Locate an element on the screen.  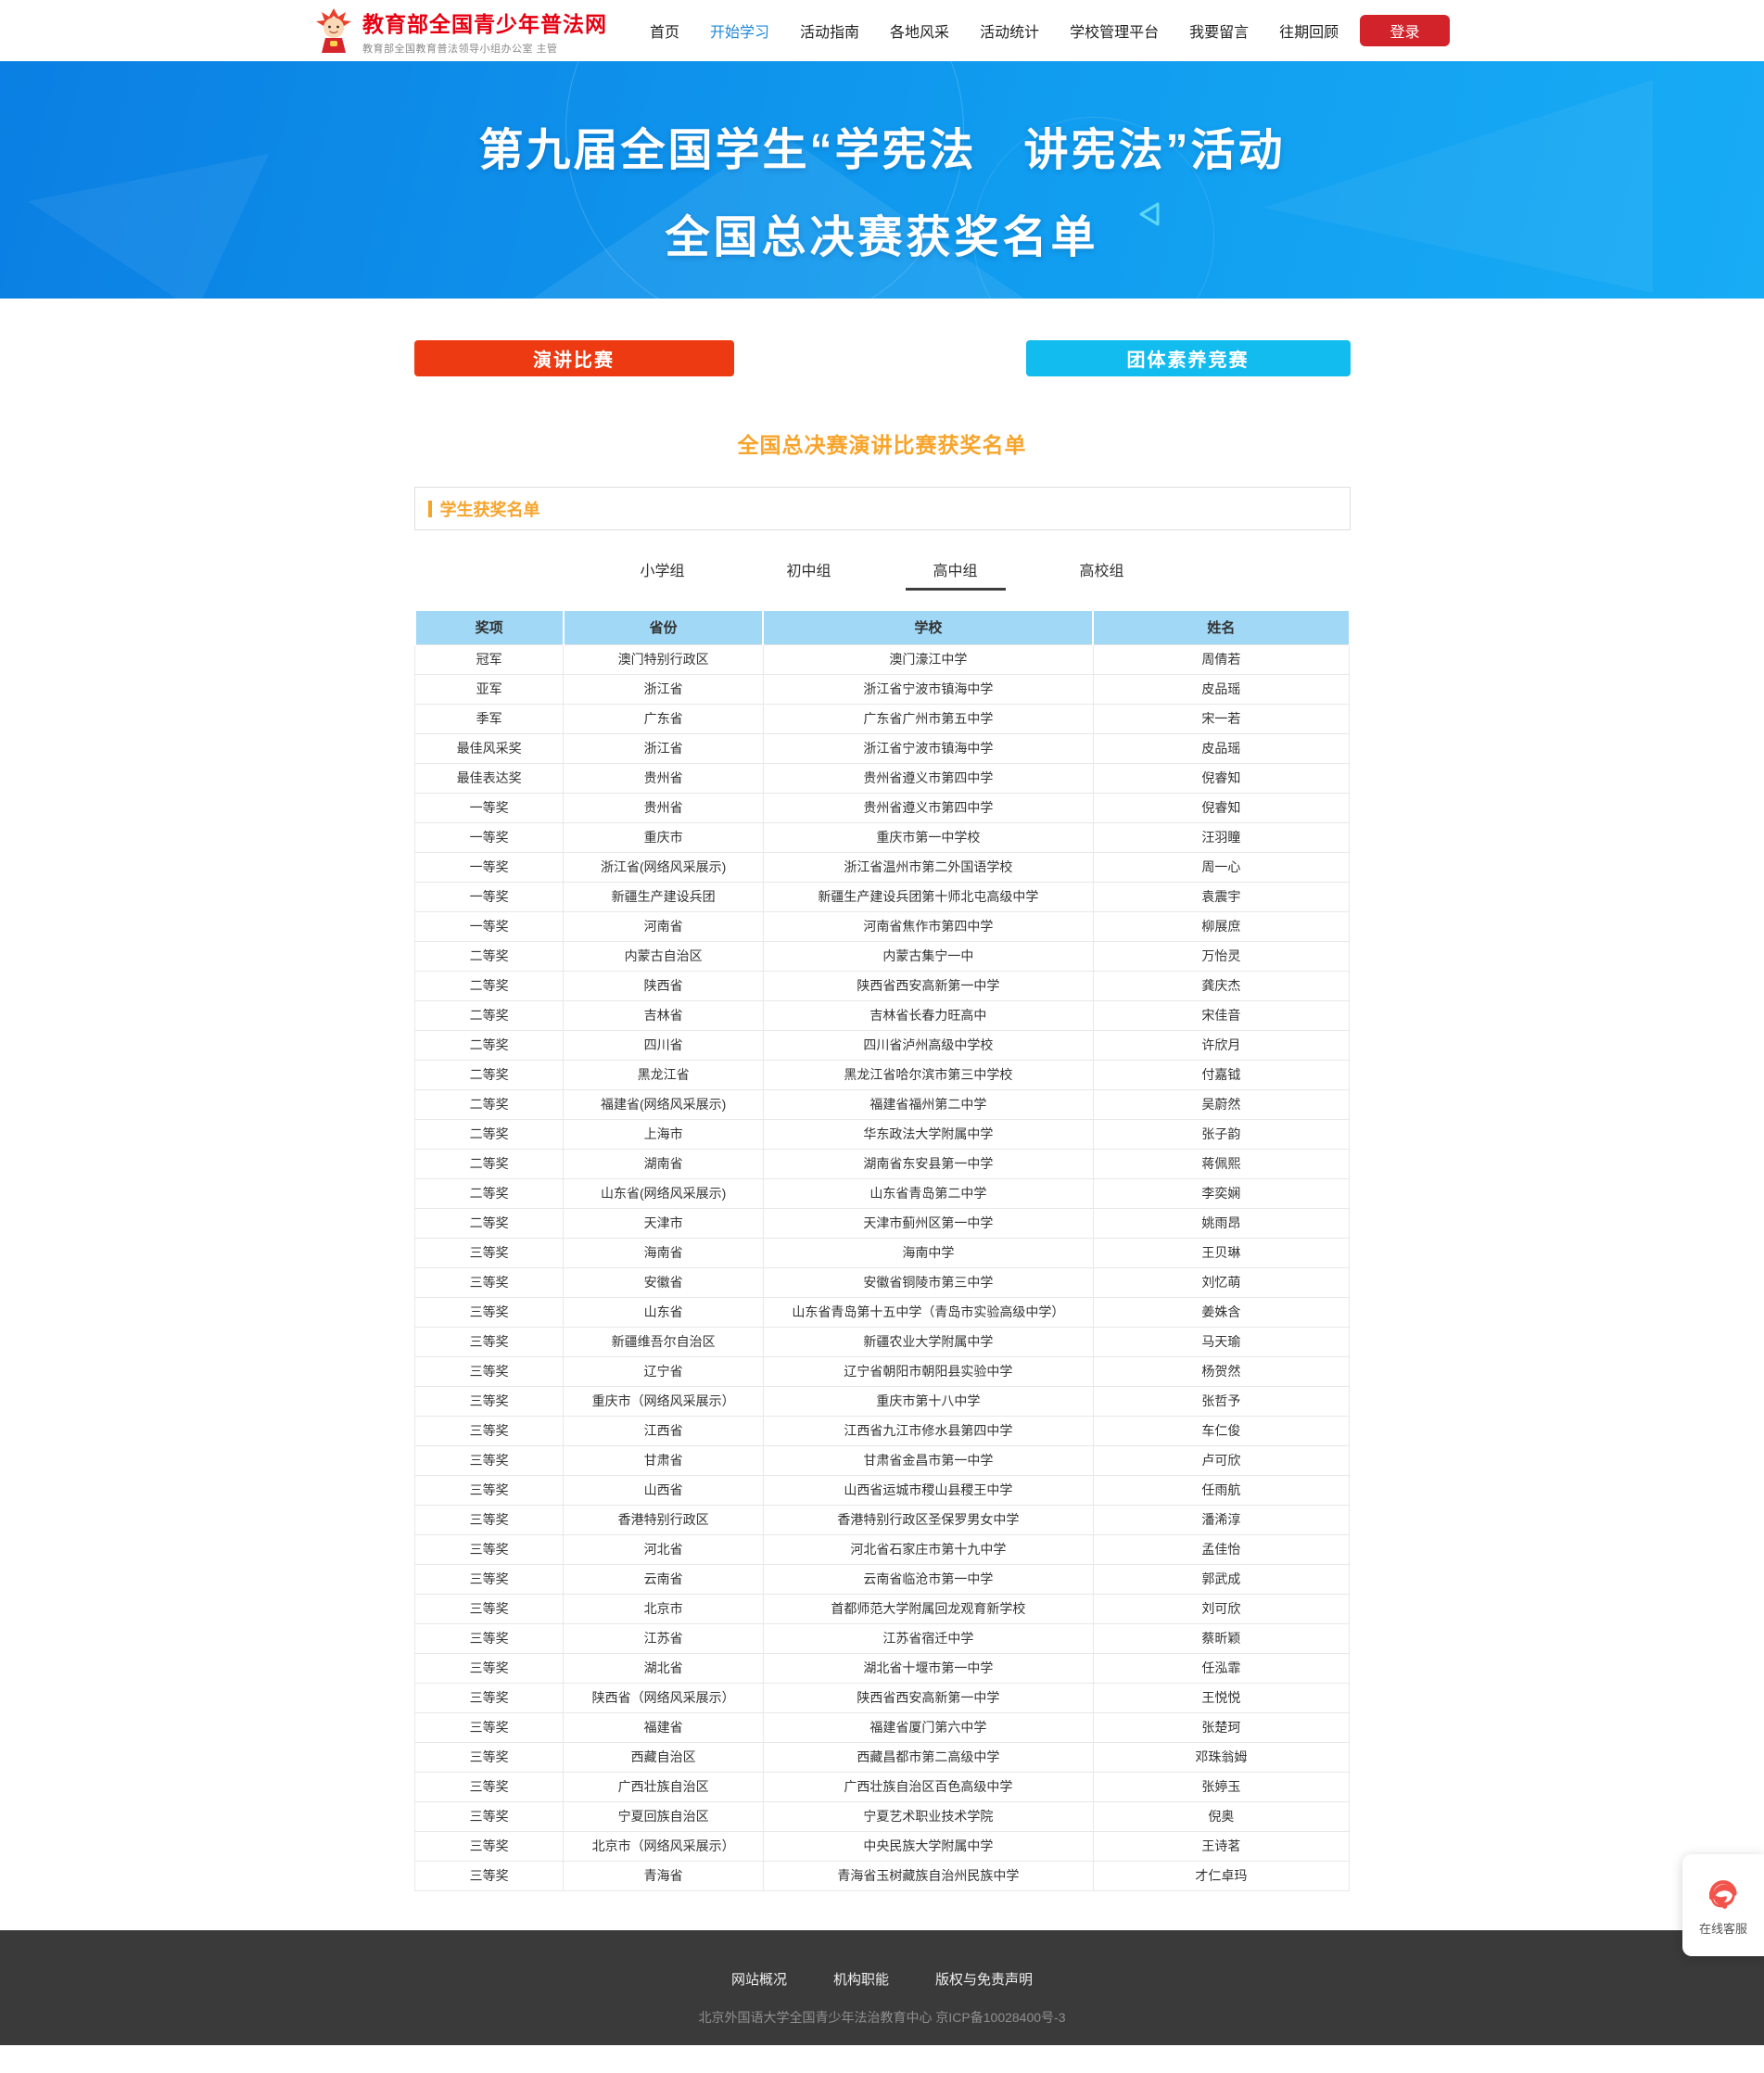
tab-高中组: 高中组 is located at coordinates (956, 572).